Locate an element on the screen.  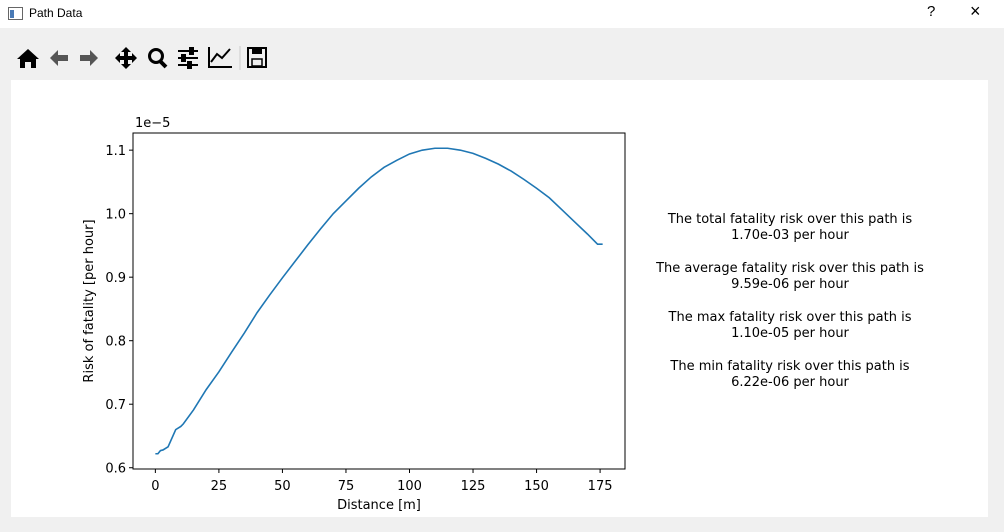
app-icon is located at coordinates (15, 13).